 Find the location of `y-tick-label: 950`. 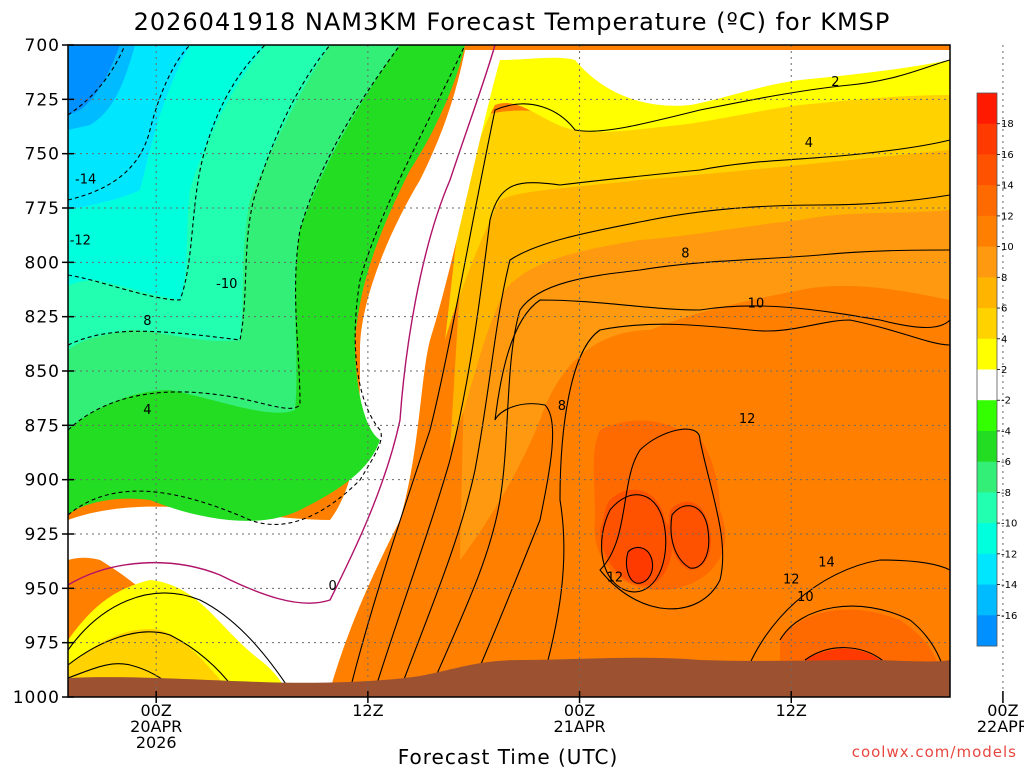

y-tick-label: 950 is located at coordinates (42, 589).